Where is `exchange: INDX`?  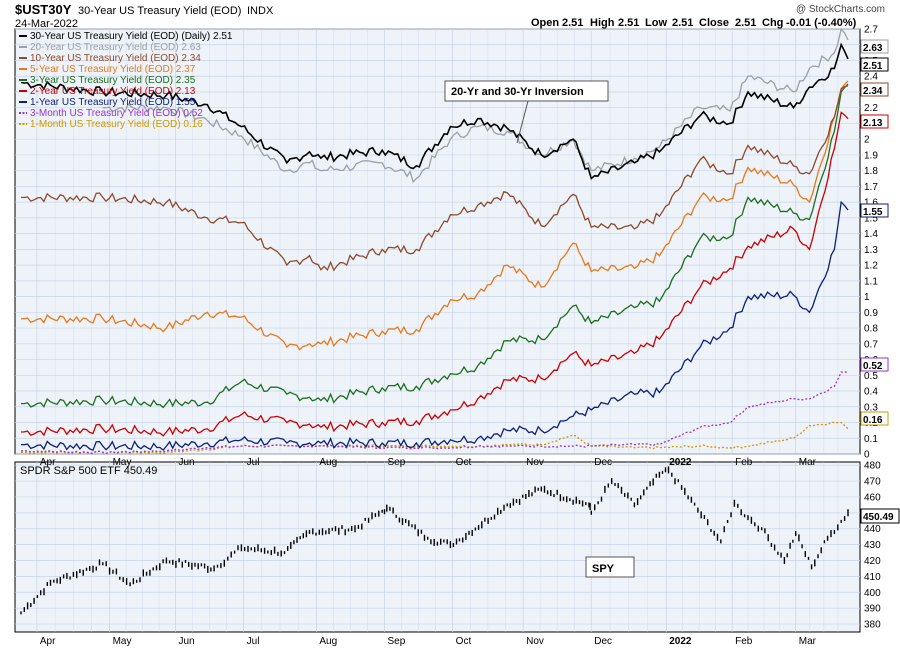 exchange: INDX is located at coordinates (260, 11).